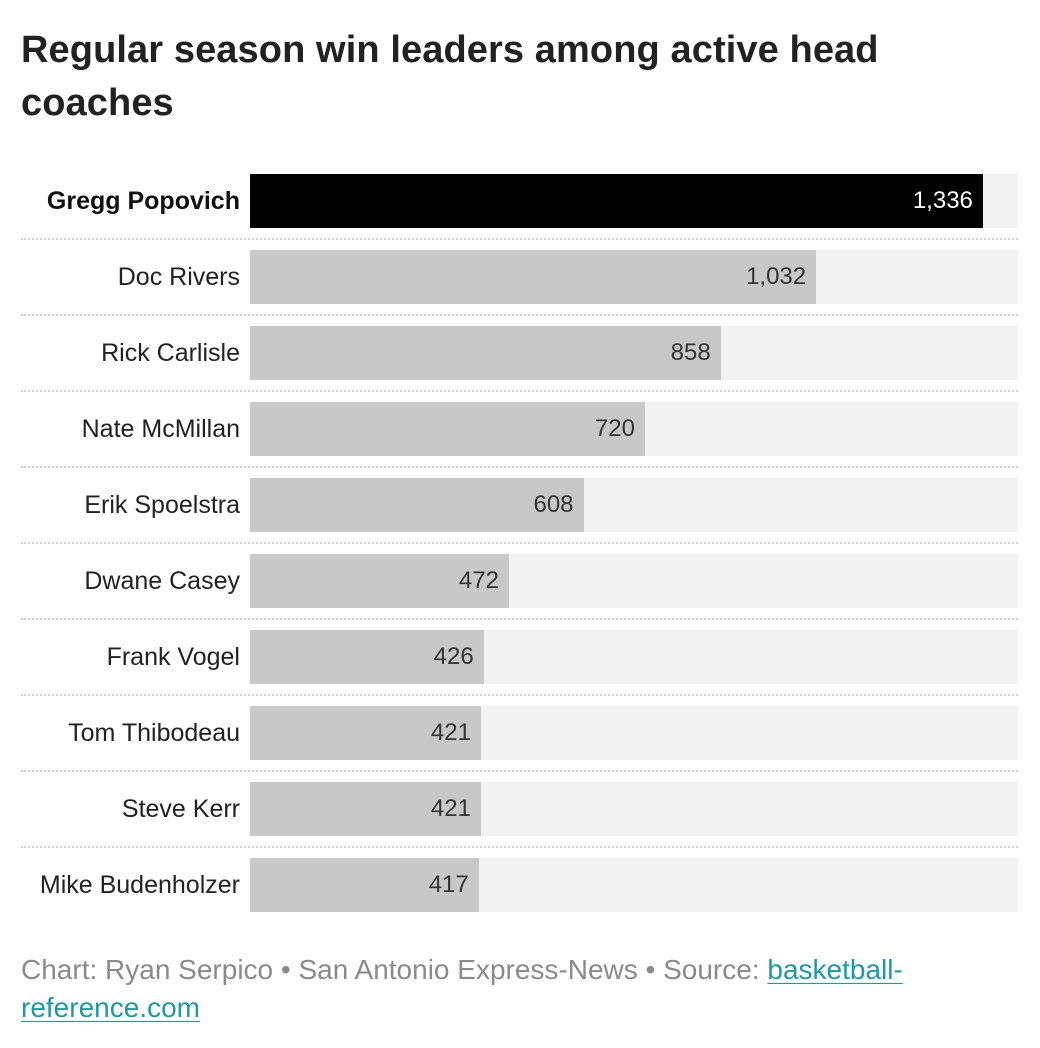 This screenshot has height=1048, width=1040. What do you see at coordinates (776, 276) in the screenshot?
I see `bar-value-label: 1,032` at bounding box center [776, 276].